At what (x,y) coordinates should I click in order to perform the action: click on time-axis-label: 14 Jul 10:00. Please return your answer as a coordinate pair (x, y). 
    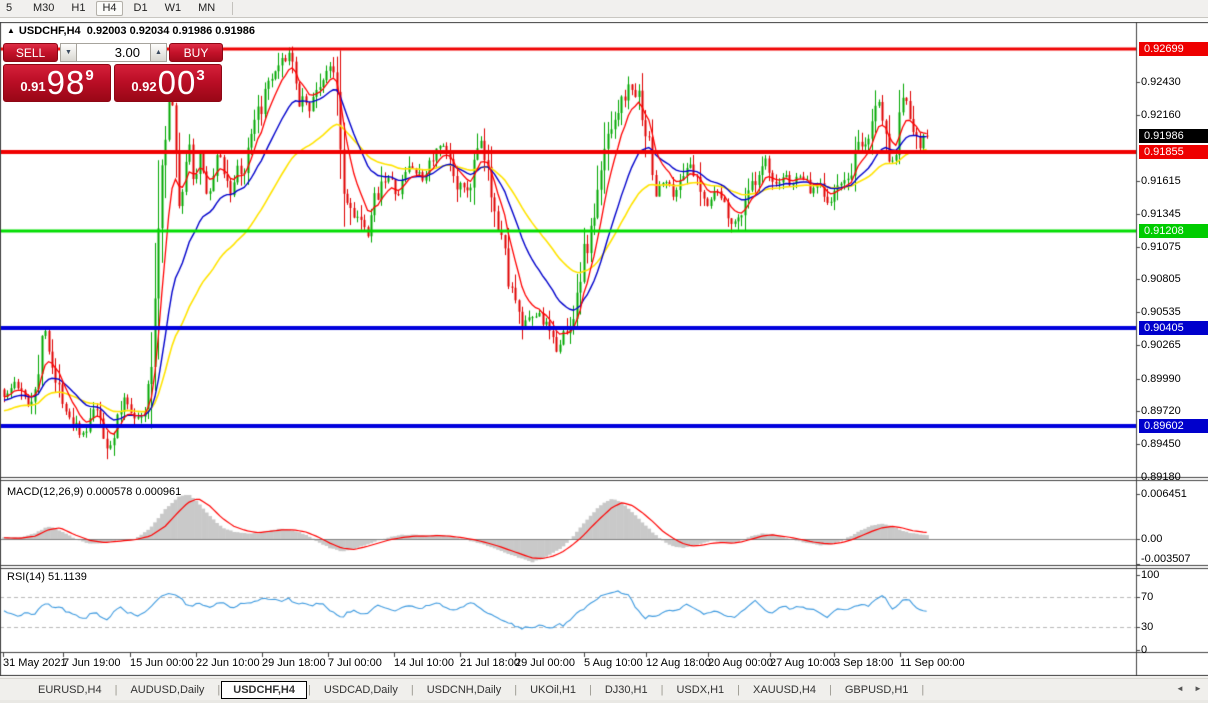
    Looking at the image, I should click on (424, 663).